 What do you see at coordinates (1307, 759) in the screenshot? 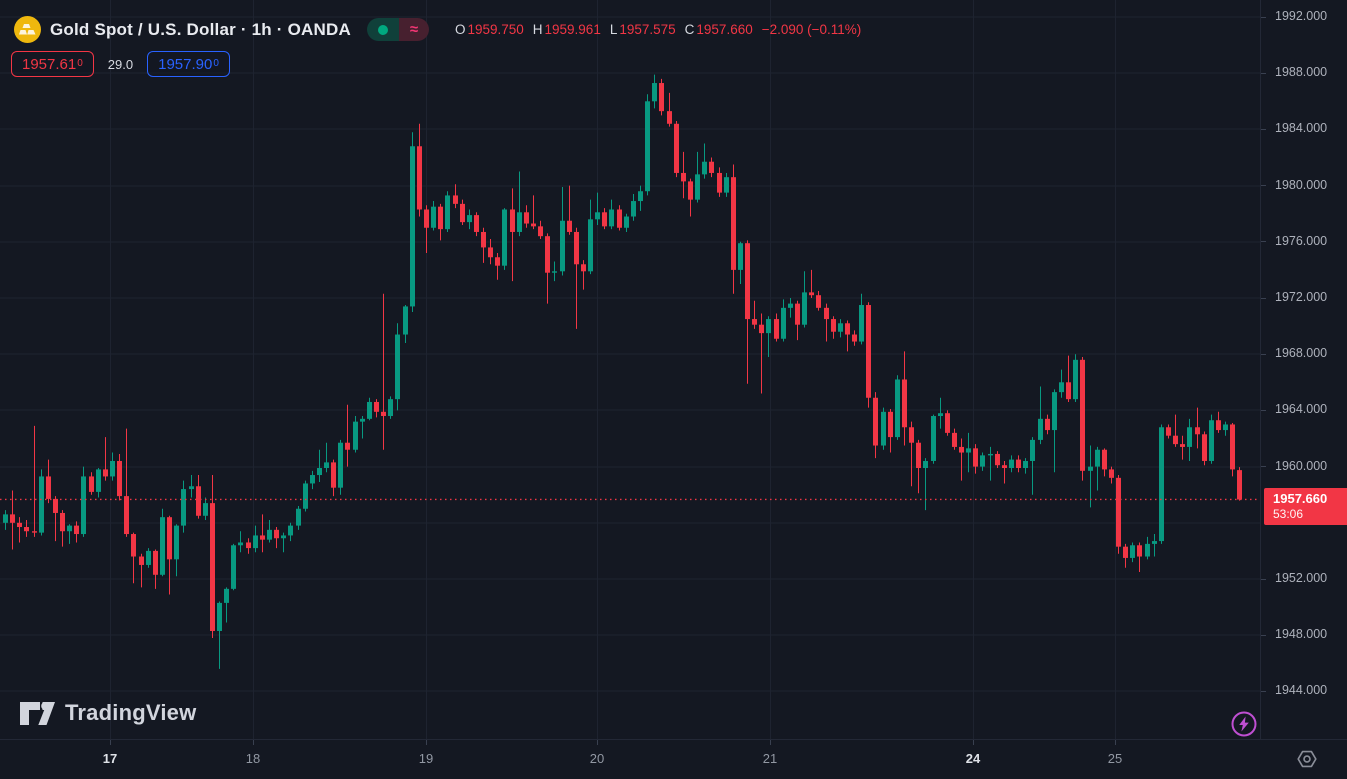
I see `scales-settings-button` at bounding box center [1307, 759].